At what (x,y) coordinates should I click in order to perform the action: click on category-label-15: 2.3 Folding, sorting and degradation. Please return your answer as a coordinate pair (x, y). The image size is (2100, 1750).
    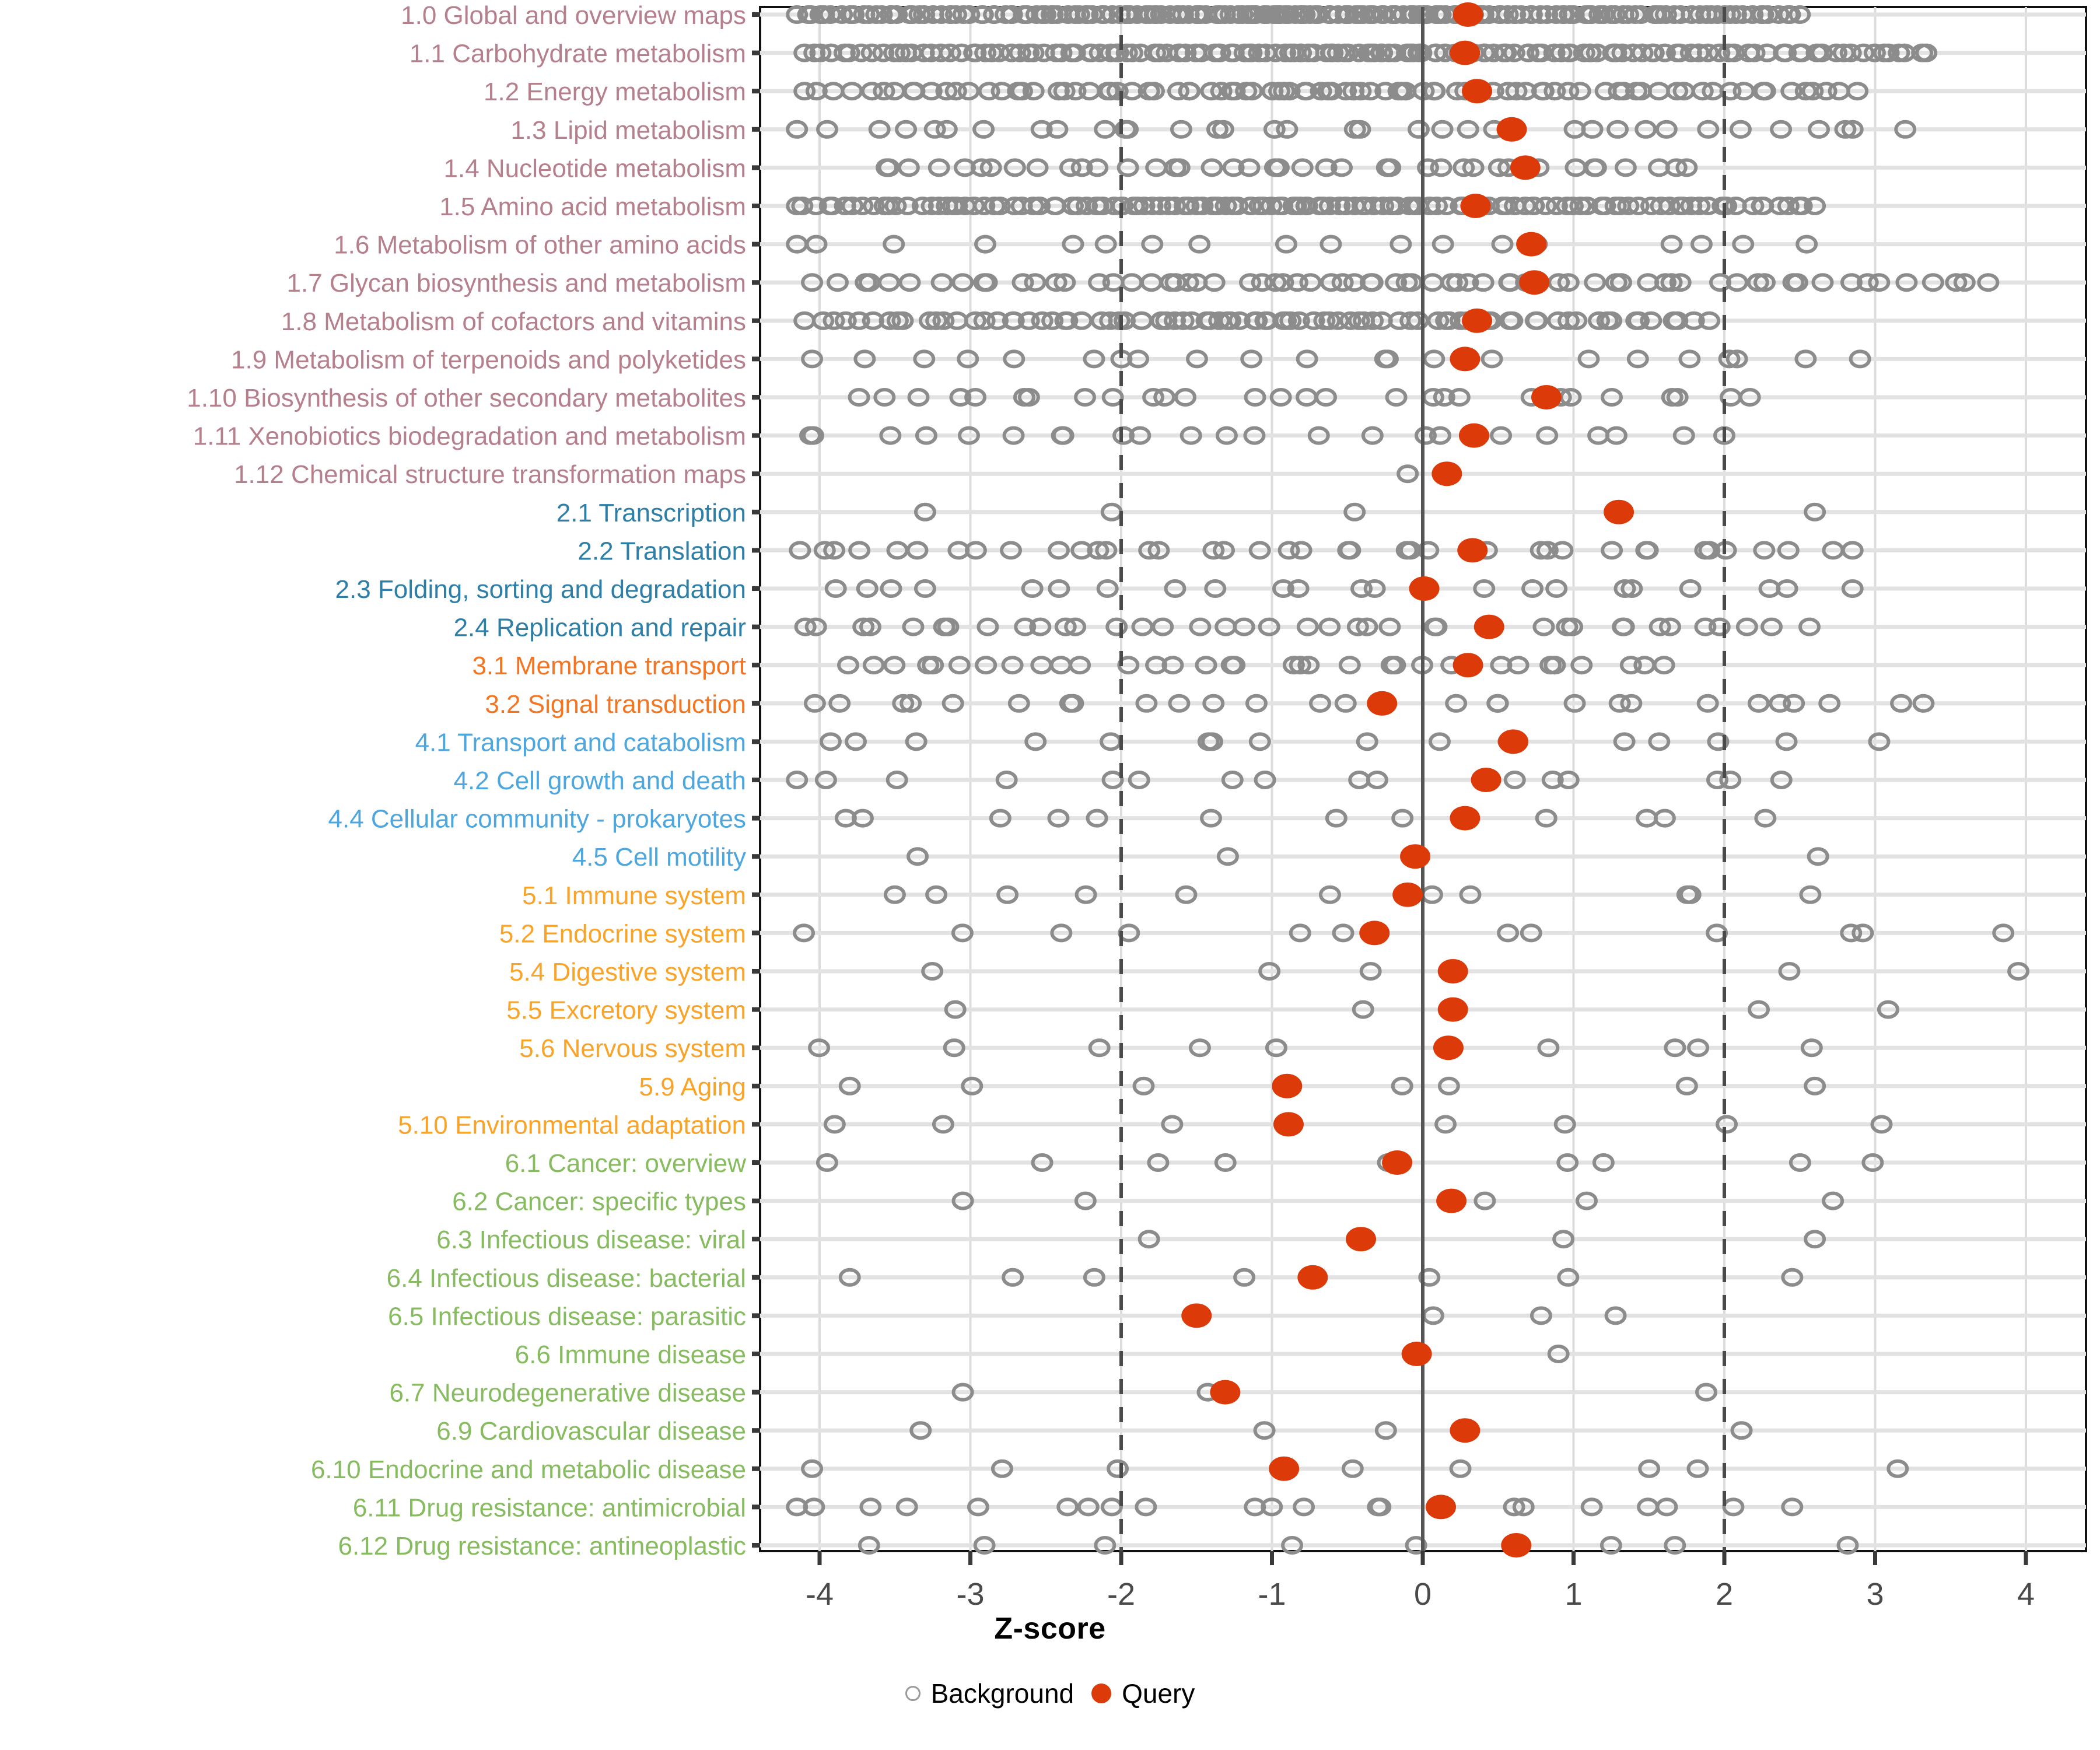
    Looking at the image, I should click on (541, 589).